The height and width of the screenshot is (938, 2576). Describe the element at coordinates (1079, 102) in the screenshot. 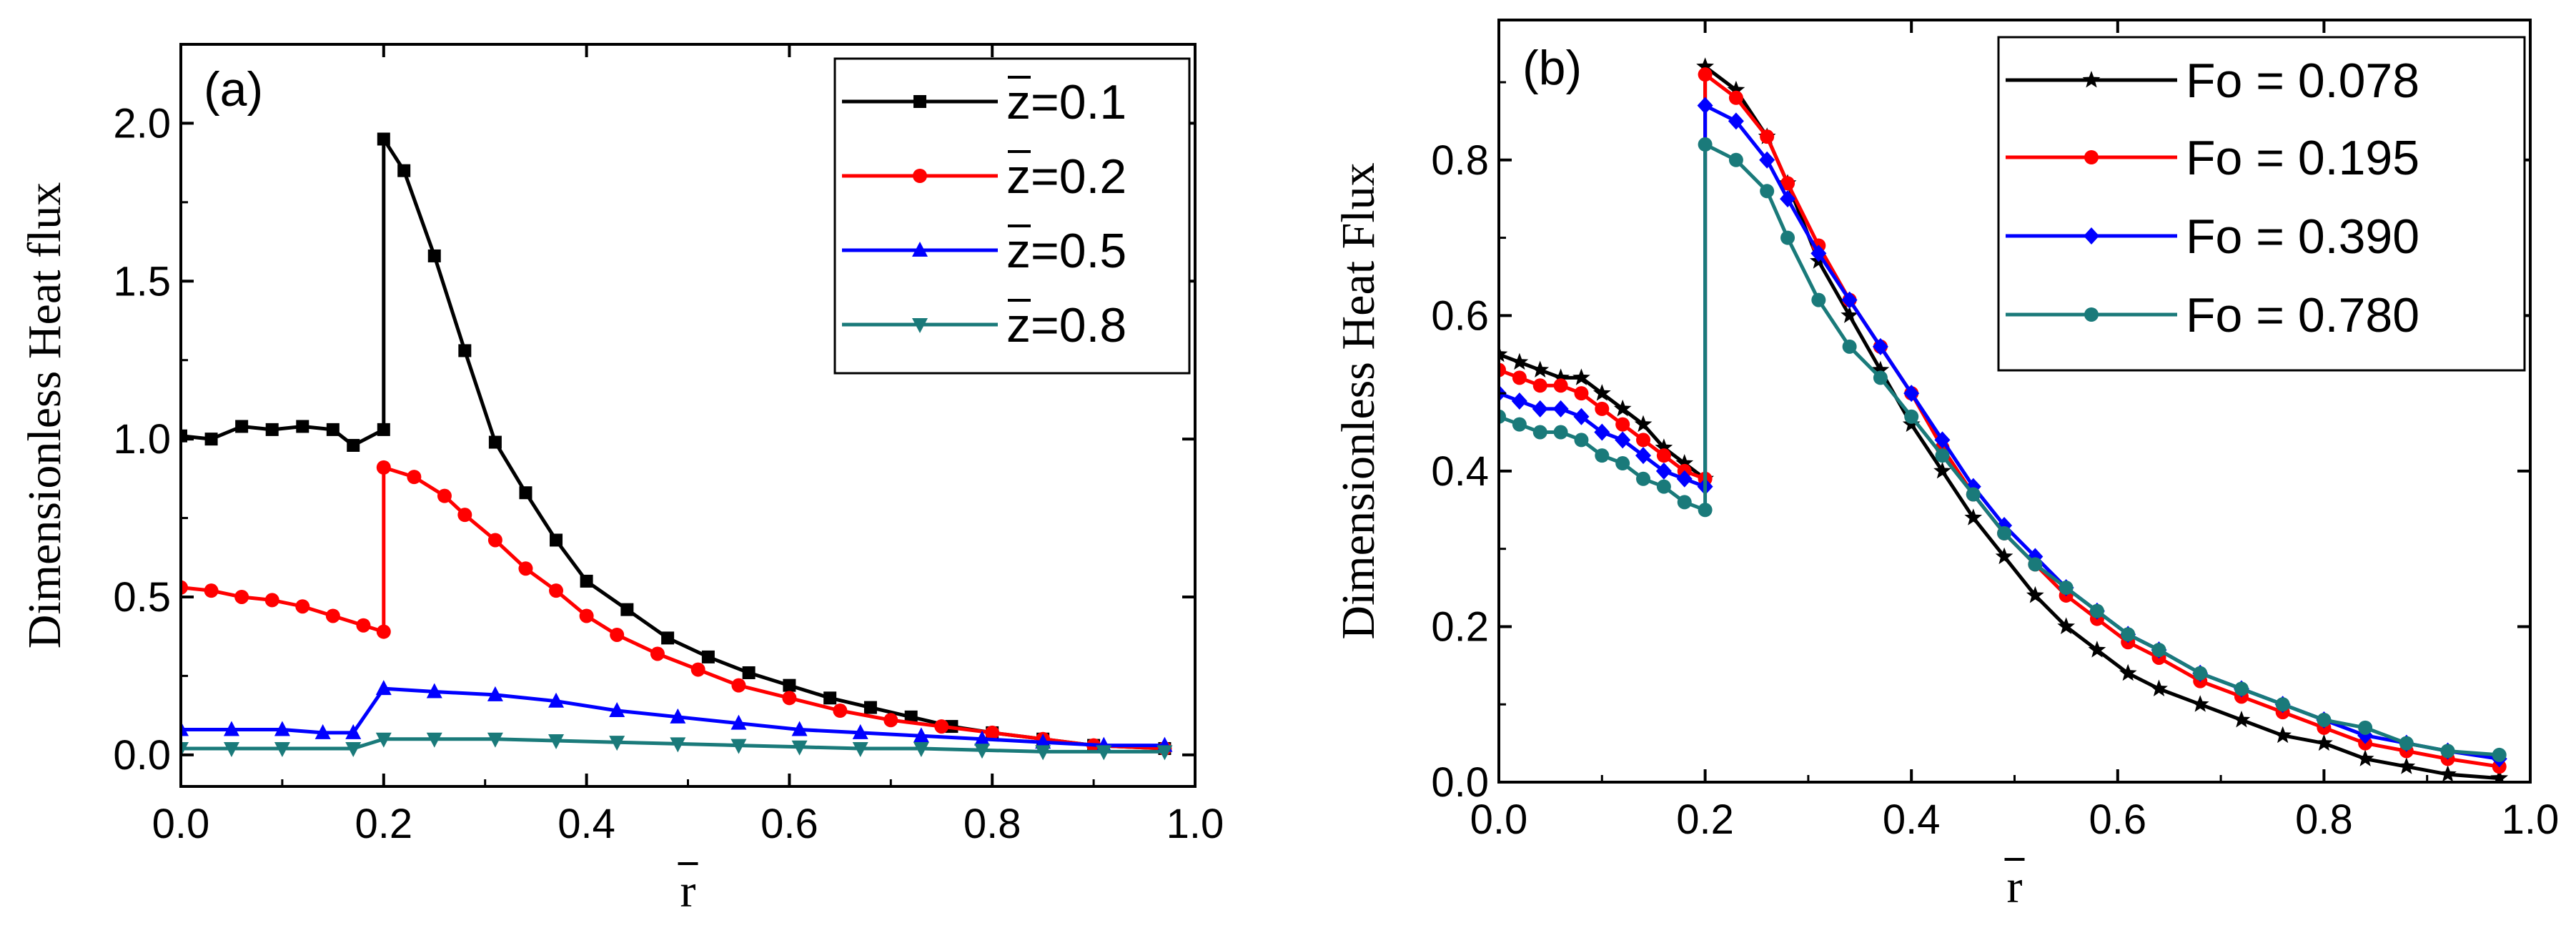

I see `legend-label-value-0: =0.1` at that location.